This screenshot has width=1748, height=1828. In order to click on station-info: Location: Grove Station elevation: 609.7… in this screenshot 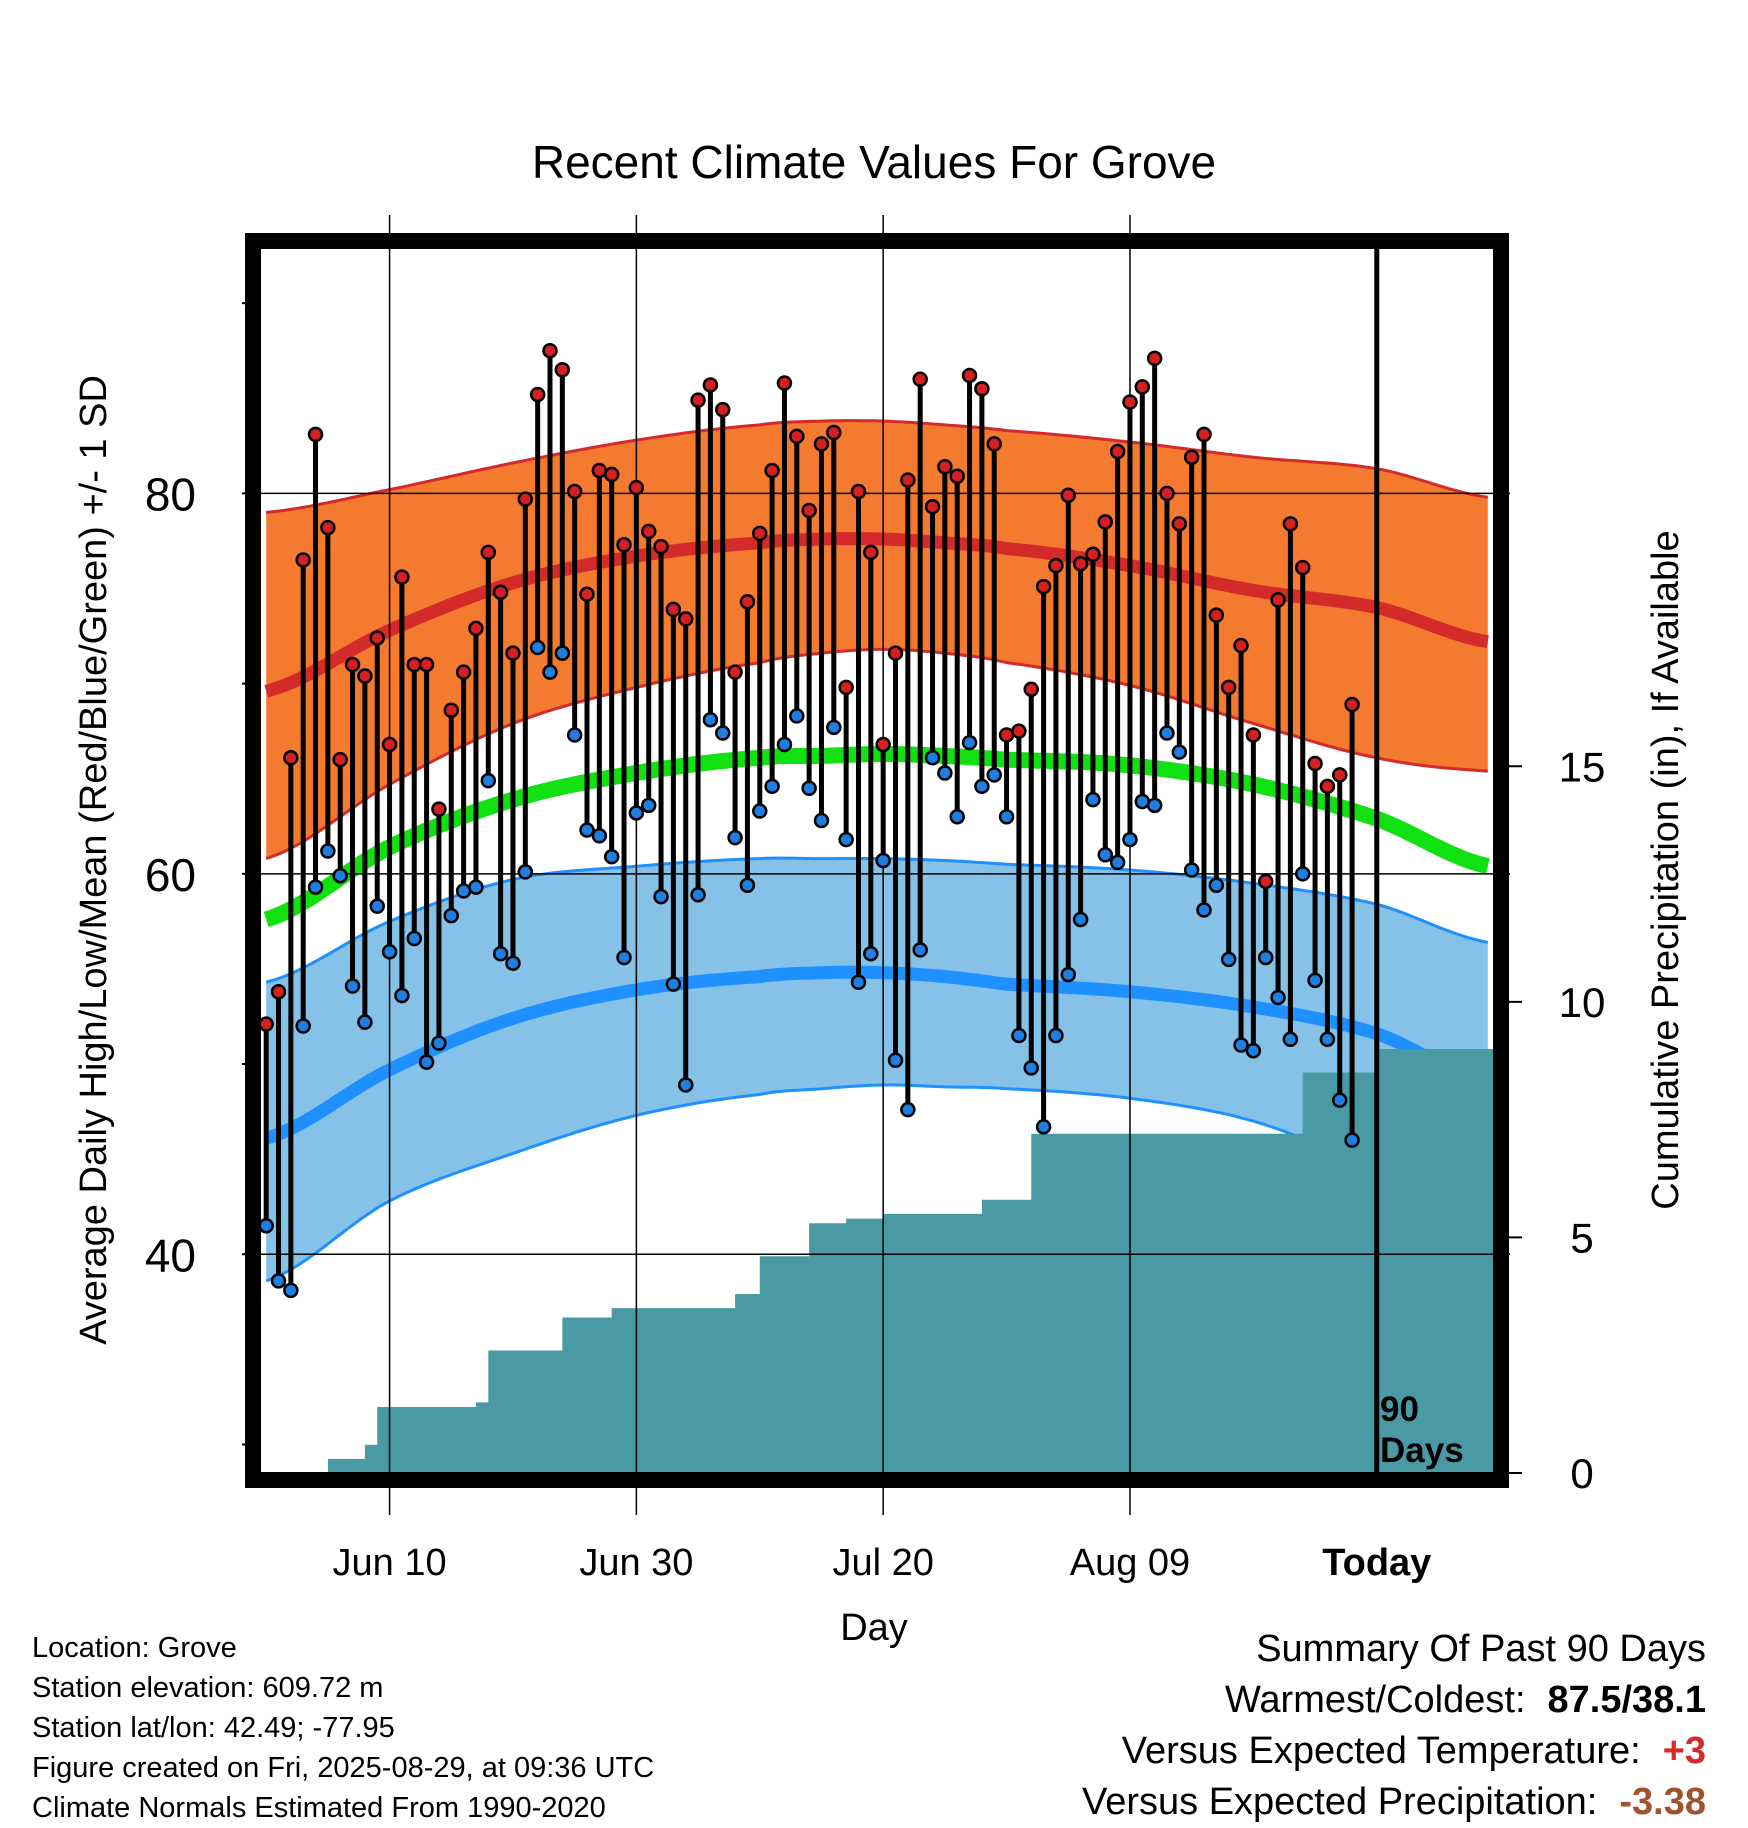, I will do `click(343, 1728)`.